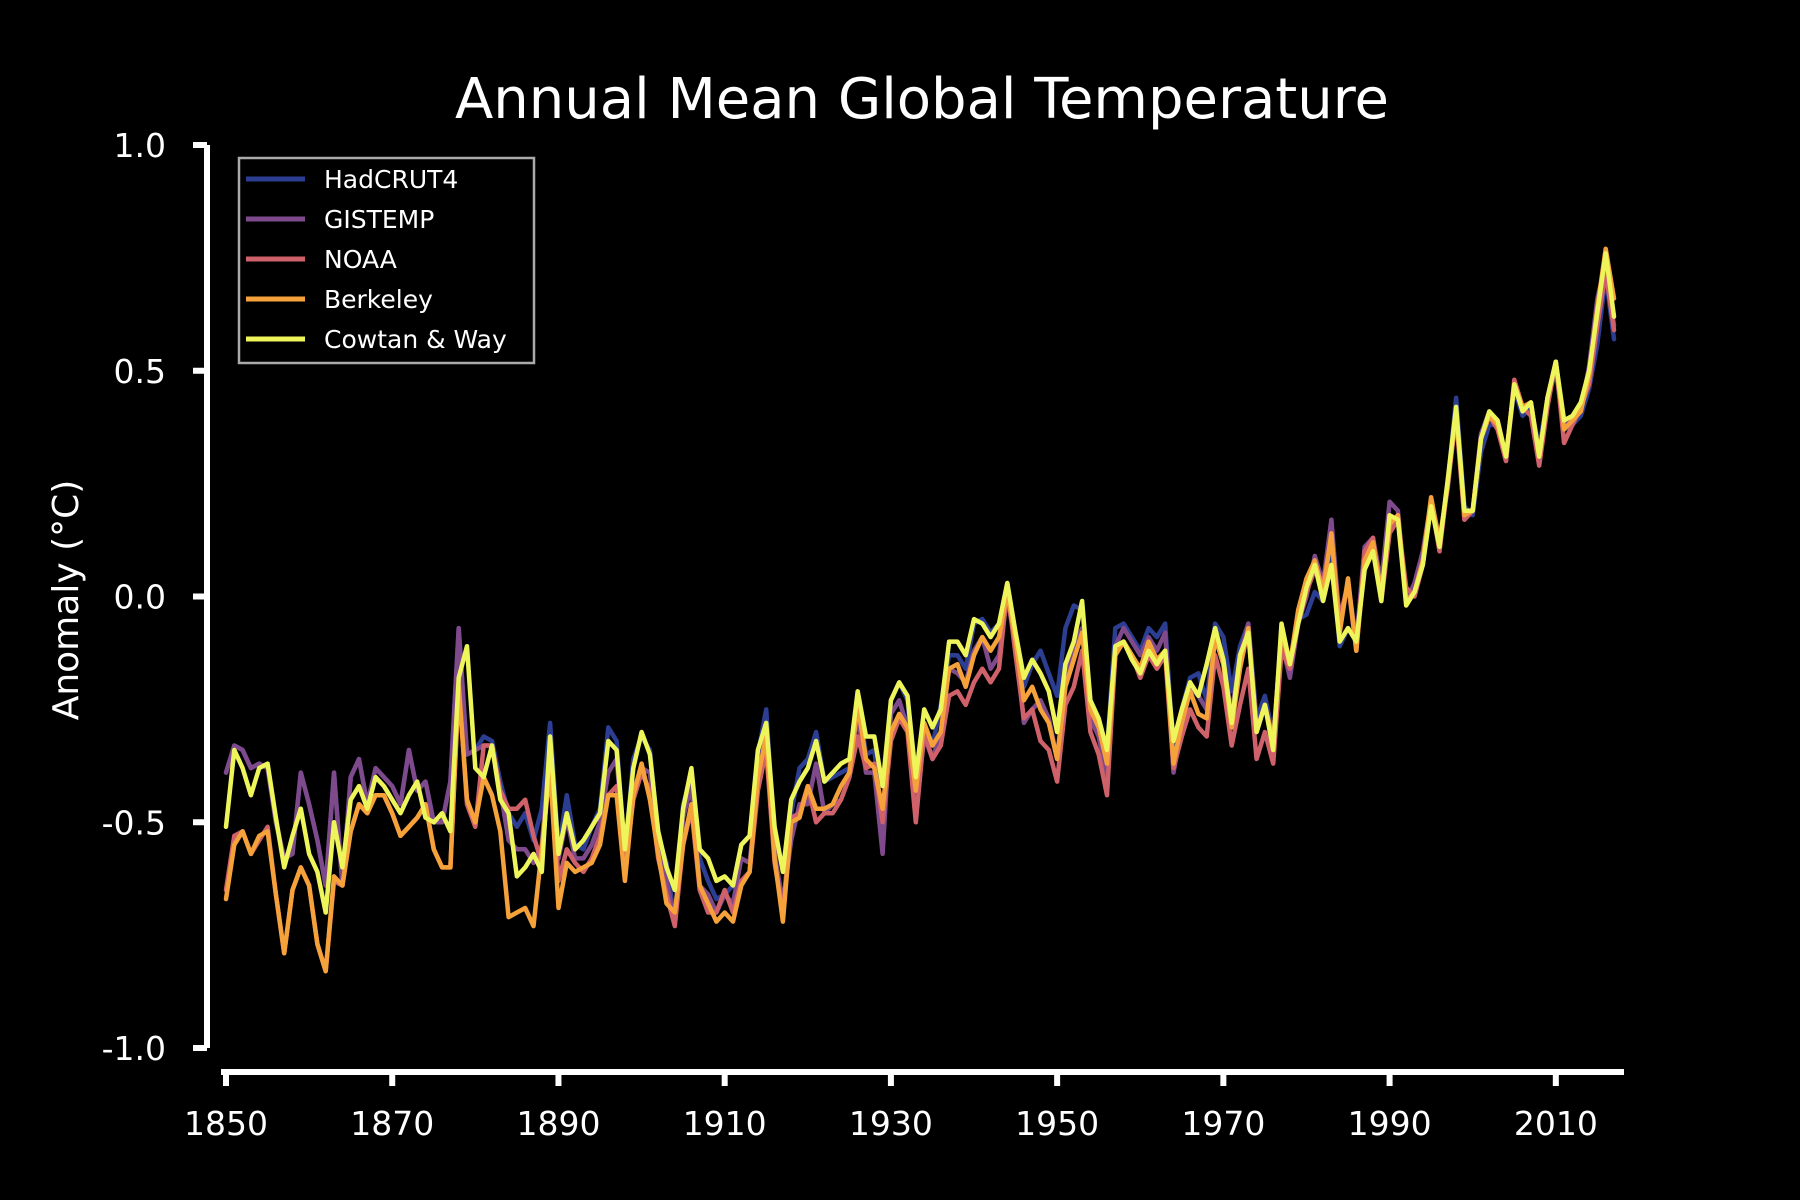 The image size is (1800, 1200). What do you see at coordinates (725, 1123) in the screenshot?
I see `x-tick-label: 1910` at bounding box center [725, 1123].